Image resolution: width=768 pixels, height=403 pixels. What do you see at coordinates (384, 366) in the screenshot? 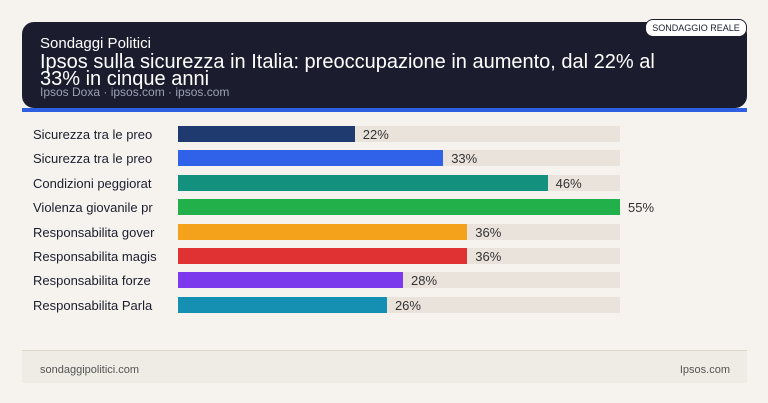
I see `footer` at bounding box center [384, 366].